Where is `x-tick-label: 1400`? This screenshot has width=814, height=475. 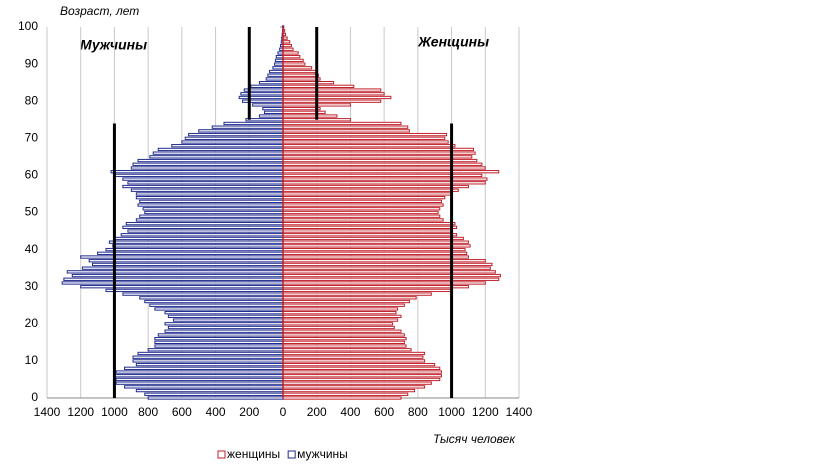
x-tick-label: 1400 is located at coordinates (519, 412).